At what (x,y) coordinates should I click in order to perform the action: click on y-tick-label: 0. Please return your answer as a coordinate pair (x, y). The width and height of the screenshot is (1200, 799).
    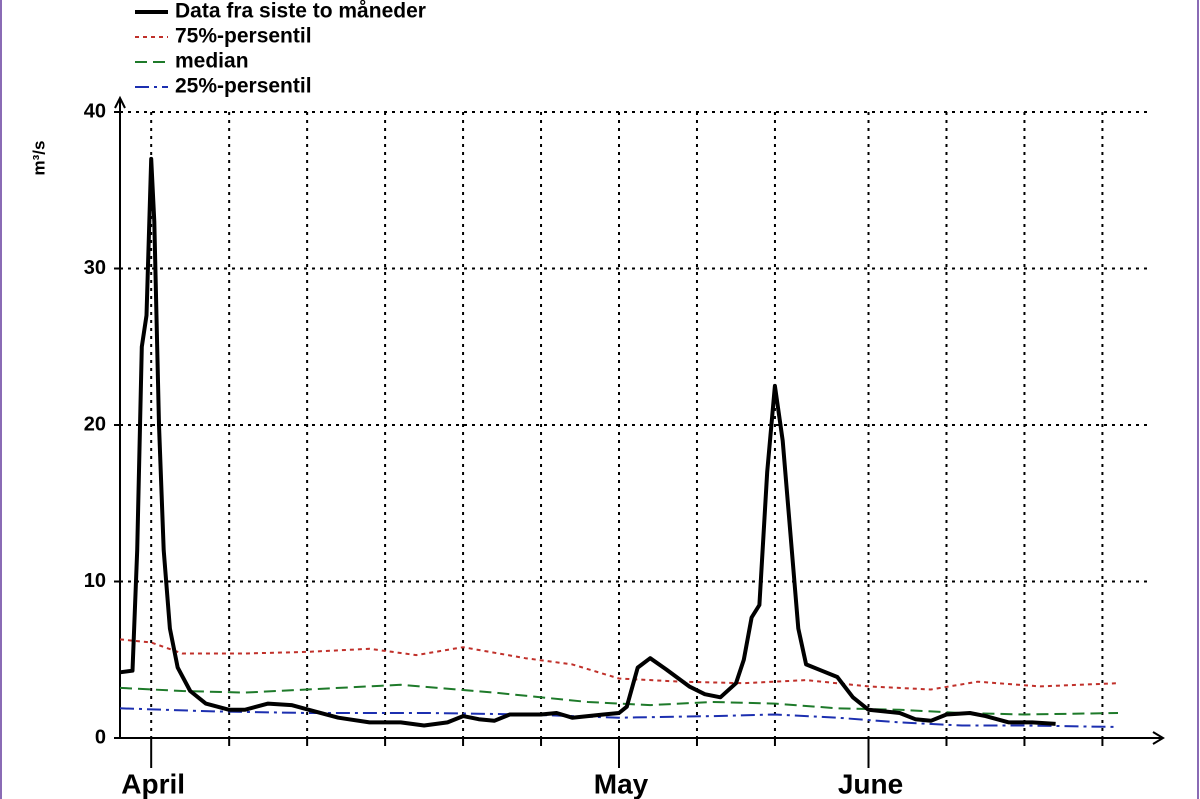
    Looking at the image, I should click on (100, 737).